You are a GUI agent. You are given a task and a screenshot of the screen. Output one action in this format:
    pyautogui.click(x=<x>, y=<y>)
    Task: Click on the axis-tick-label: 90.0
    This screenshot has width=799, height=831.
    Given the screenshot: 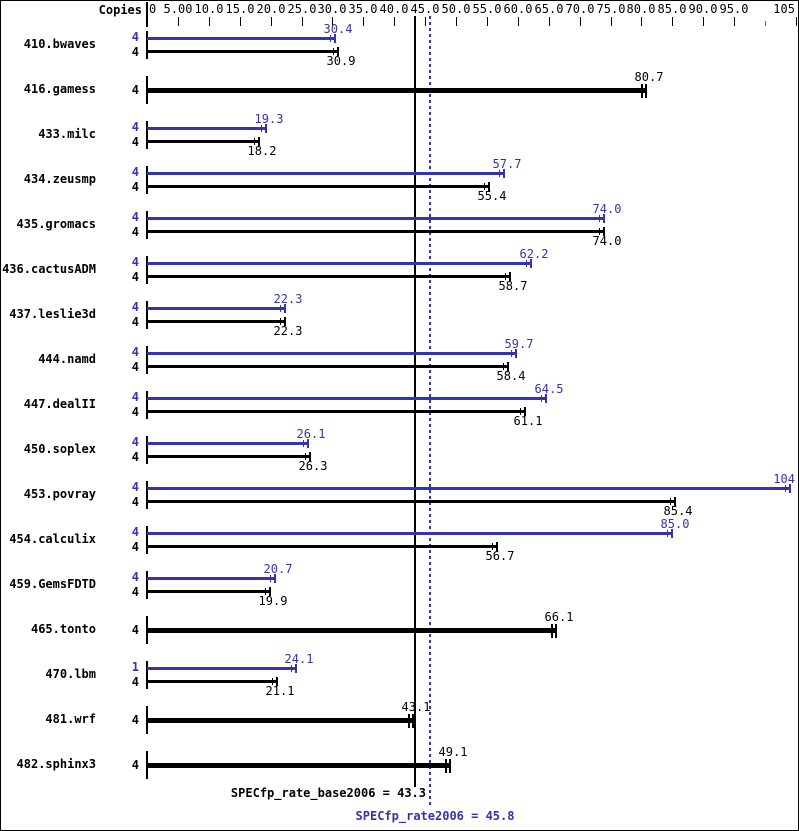 What is the action you would take?
    pyautogui.click(x=703, y=9)
    